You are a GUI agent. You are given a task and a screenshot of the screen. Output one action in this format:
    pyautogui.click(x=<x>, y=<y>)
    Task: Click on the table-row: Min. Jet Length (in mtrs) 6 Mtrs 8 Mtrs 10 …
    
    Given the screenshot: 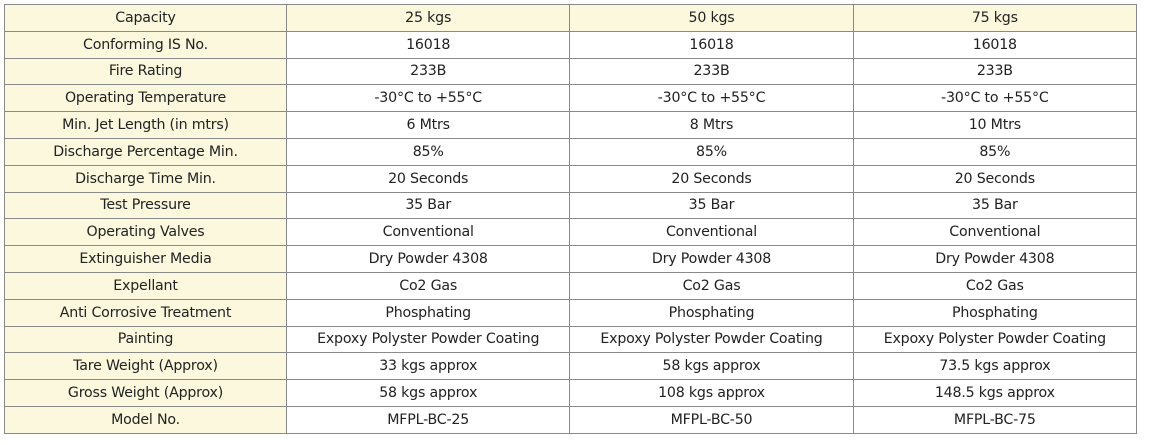 What is the action you would take?
    pyautogui.click(x=571, y=125)
    